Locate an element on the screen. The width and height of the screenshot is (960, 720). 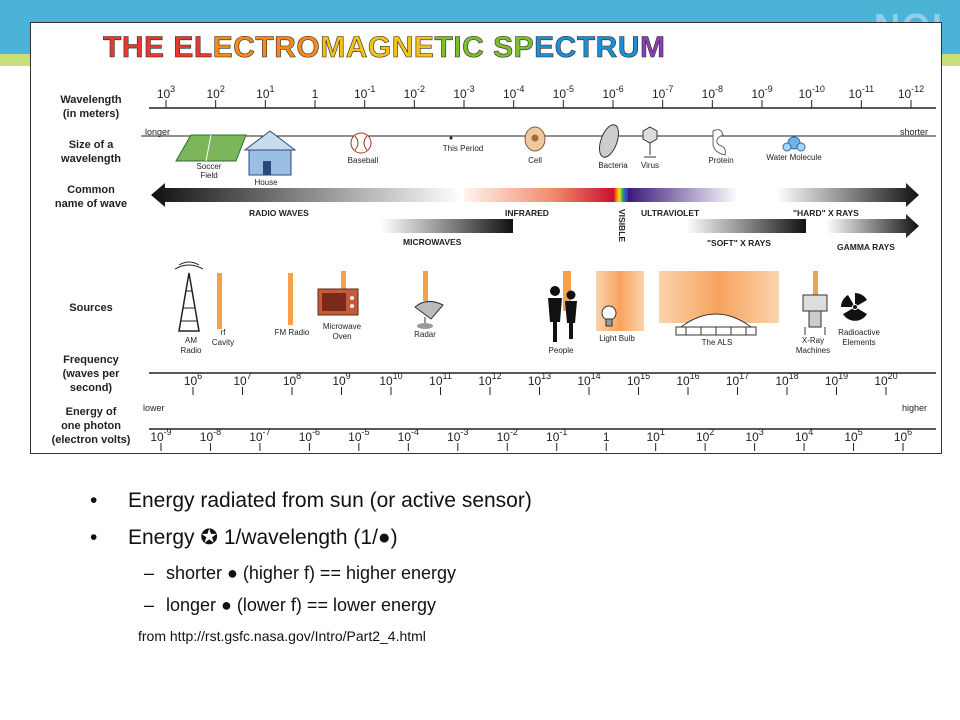
wavelength-tick-label: 10⁻⁷ is located at coordinates (662, 92).